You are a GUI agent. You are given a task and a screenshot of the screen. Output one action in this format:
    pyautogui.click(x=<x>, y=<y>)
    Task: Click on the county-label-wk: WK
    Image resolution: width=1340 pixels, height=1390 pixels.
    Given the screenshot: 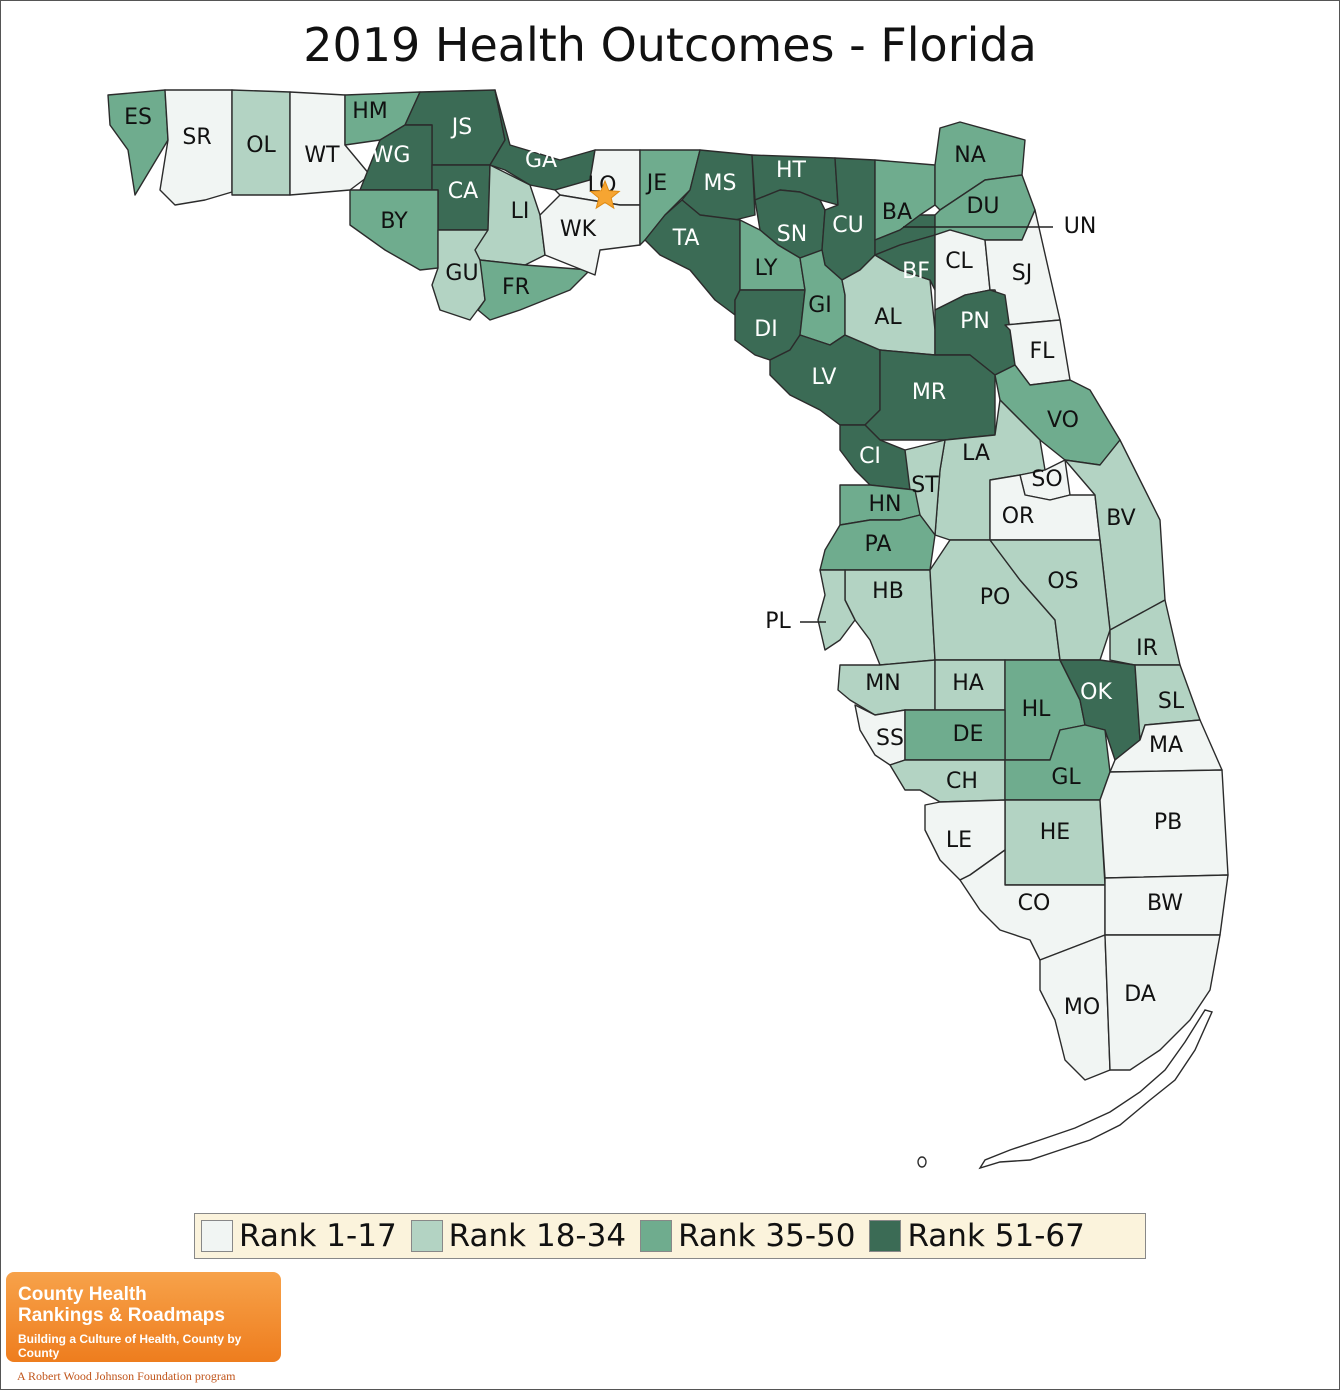 What is the action you would take?
    pyautogui.click(x=578, y=229)
    